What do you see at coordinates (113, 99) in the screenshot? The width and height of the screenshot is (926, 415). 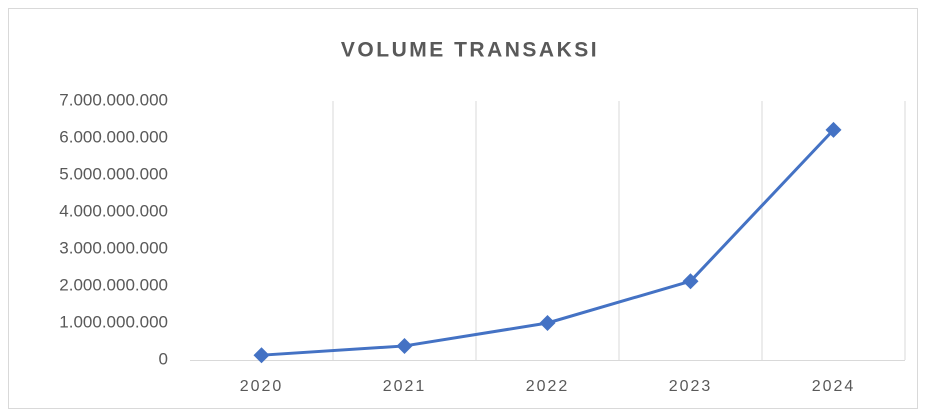 I see `y-tick-label: 7.000.000.000` at bounding box center [113, 99].